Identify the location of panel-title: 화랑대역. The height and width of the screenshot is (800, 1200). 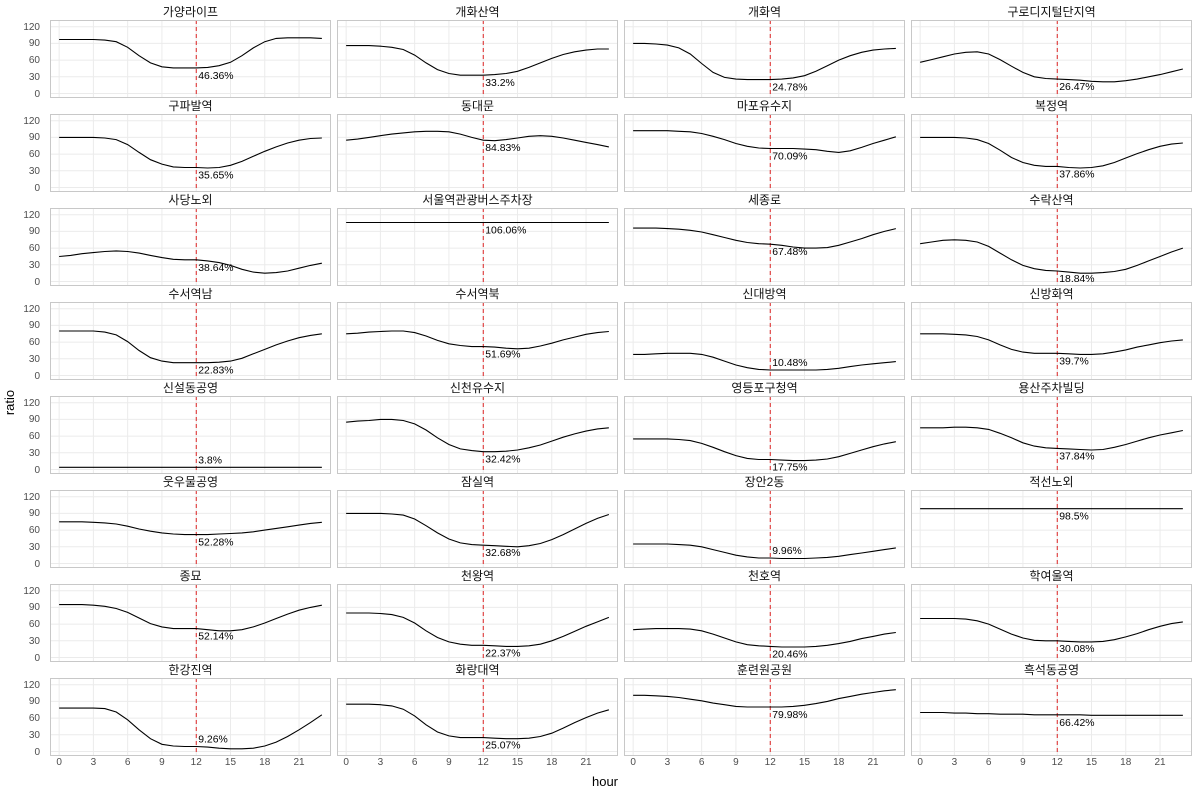
(477, 670).